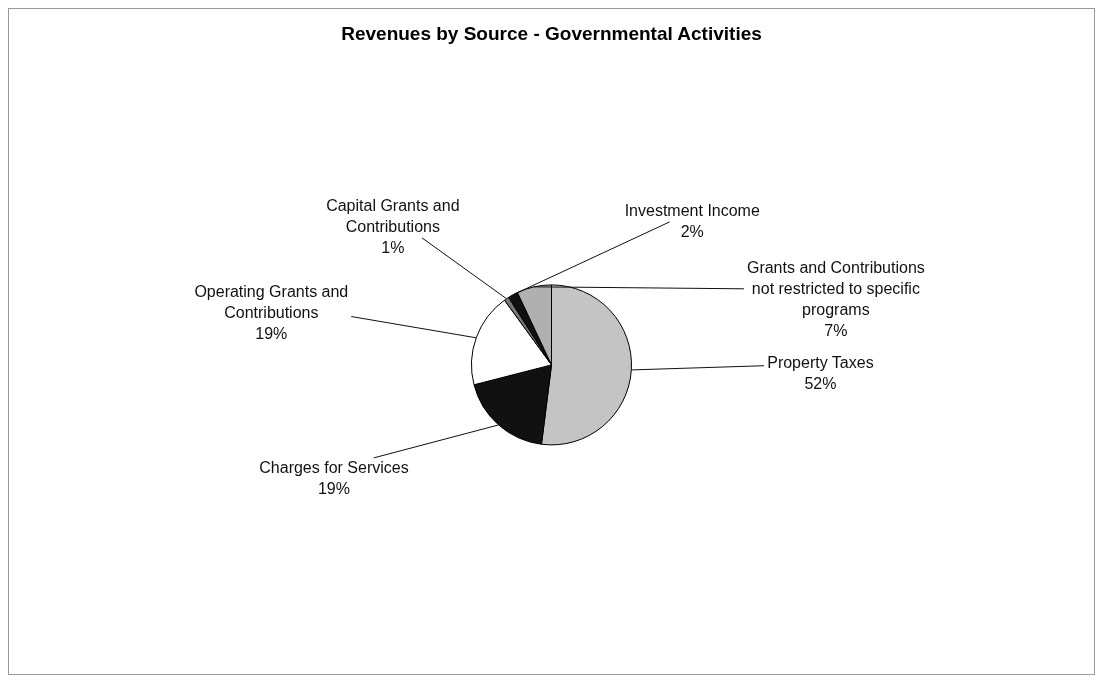 The height and width of the screenshot is (681, 1103). I want to click on slice-label: Operating Grants and Contributions, so click(271, 301).